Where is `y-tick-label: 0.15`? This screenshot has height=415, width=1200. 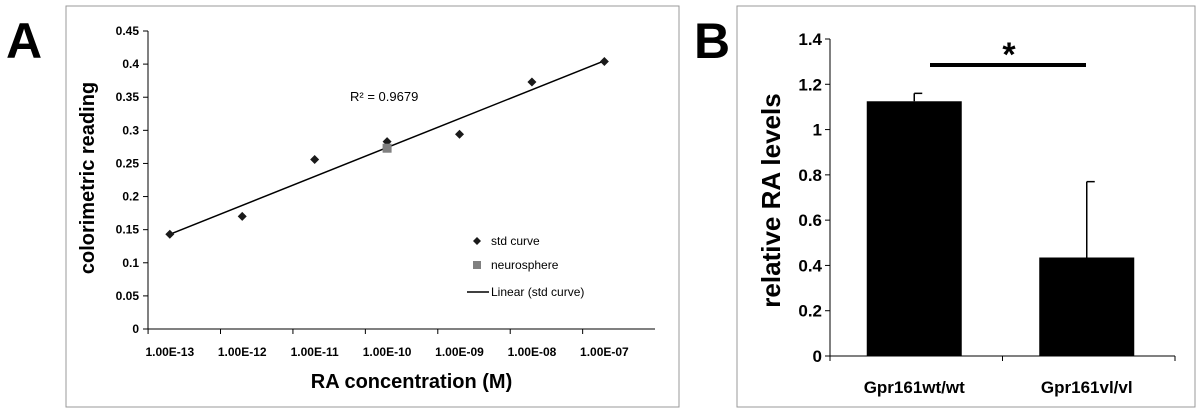
y-tick-label: 0.15 is located at coordinates (128, 230).